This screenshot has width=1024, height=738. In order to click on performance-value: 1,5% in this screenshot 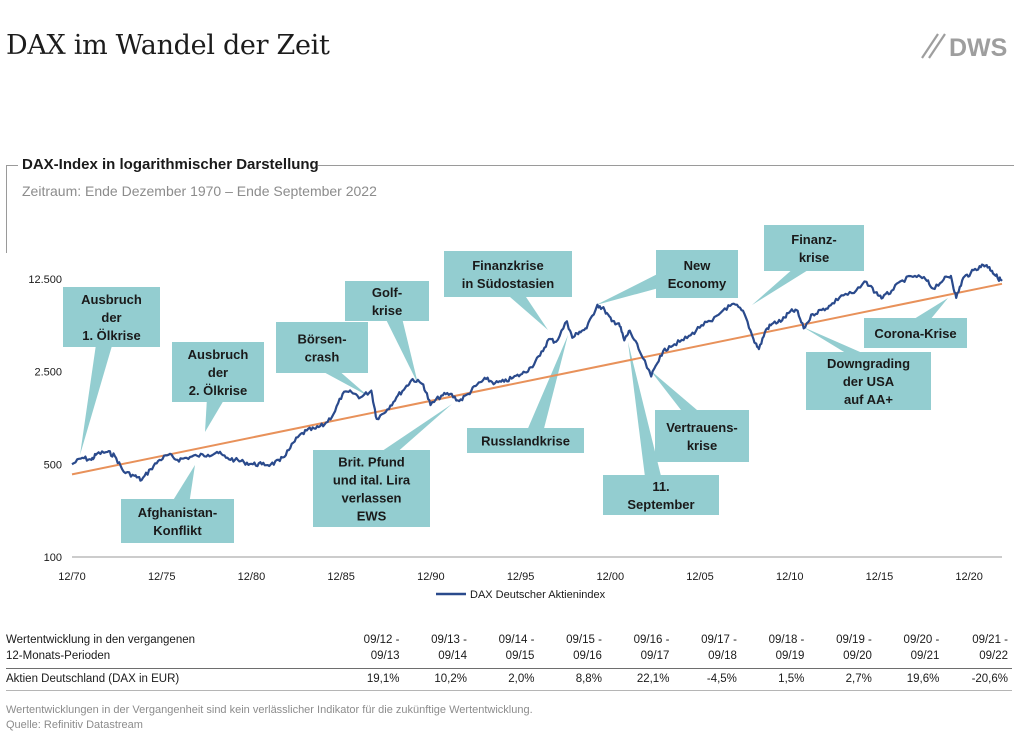, I will do `click(774, 679)`.